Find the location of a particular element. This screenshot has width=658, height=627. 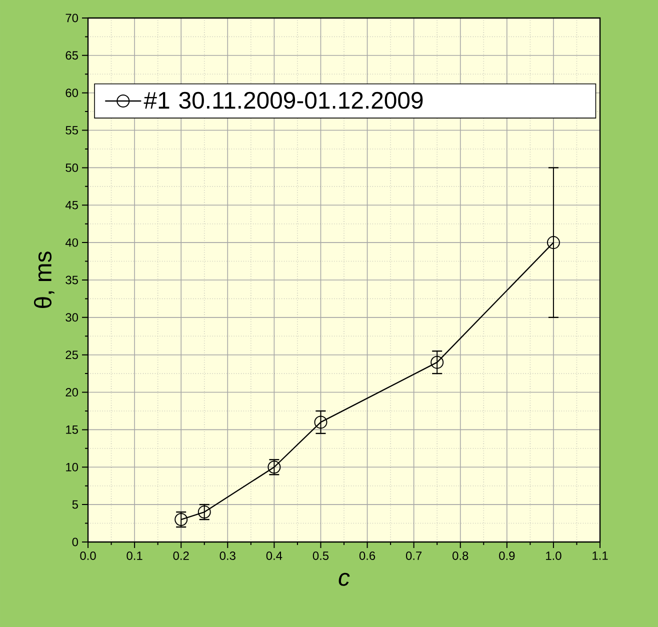

y-tick-label: 0 is located at coordinates (75, 542).